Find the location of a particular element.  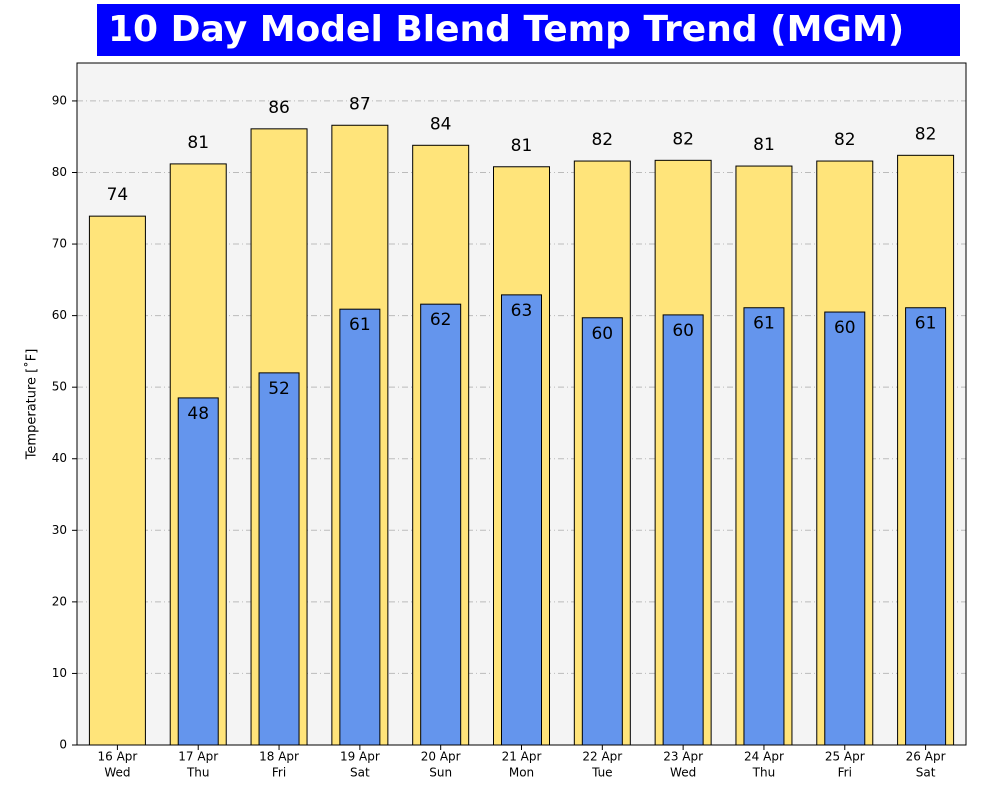

x-tick-label: Sun is located at coordinates (440, 773).